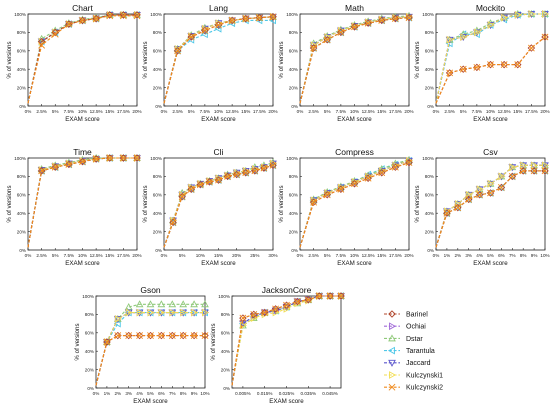 The height and width of the screenshot is (410, 550). I want to click on y-tick-label: 60%, so click(293, 195).